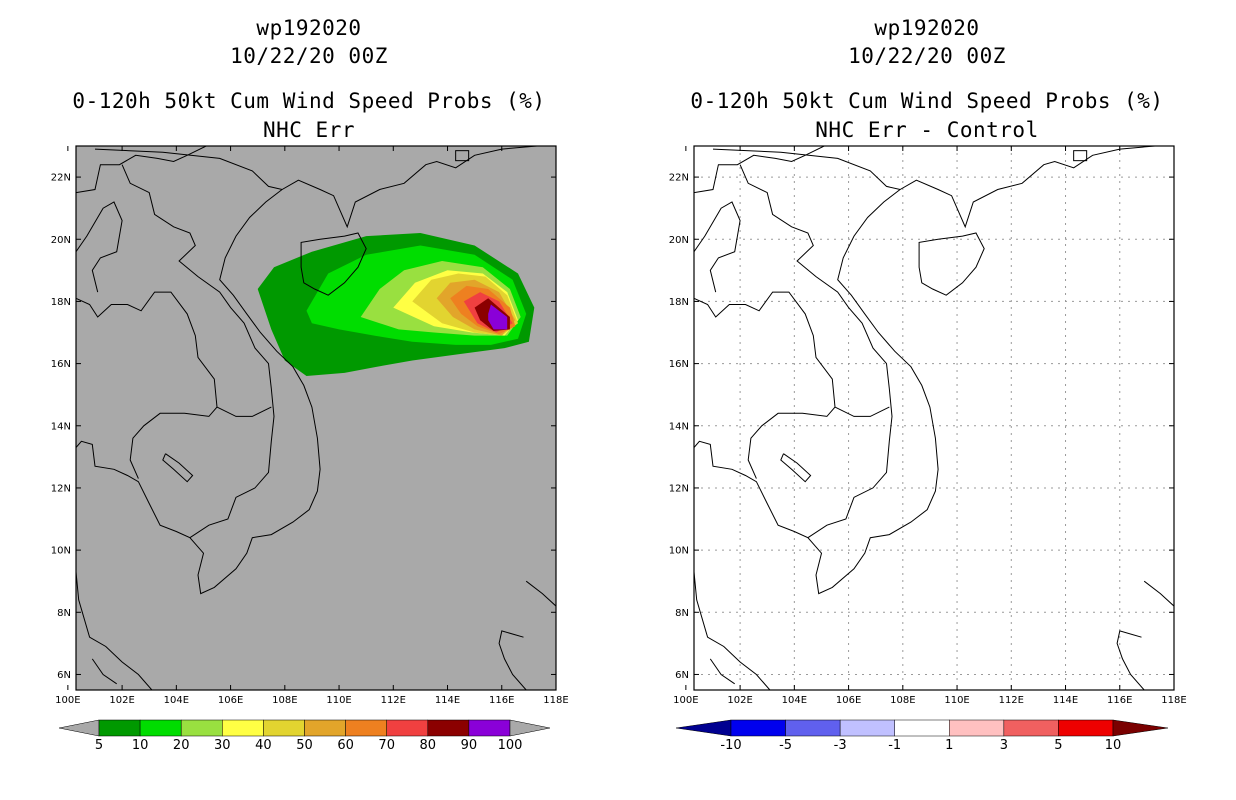 This screenshot has width=1236, height=800. I want to click on colorbar-label: -10, so click(730, 745).